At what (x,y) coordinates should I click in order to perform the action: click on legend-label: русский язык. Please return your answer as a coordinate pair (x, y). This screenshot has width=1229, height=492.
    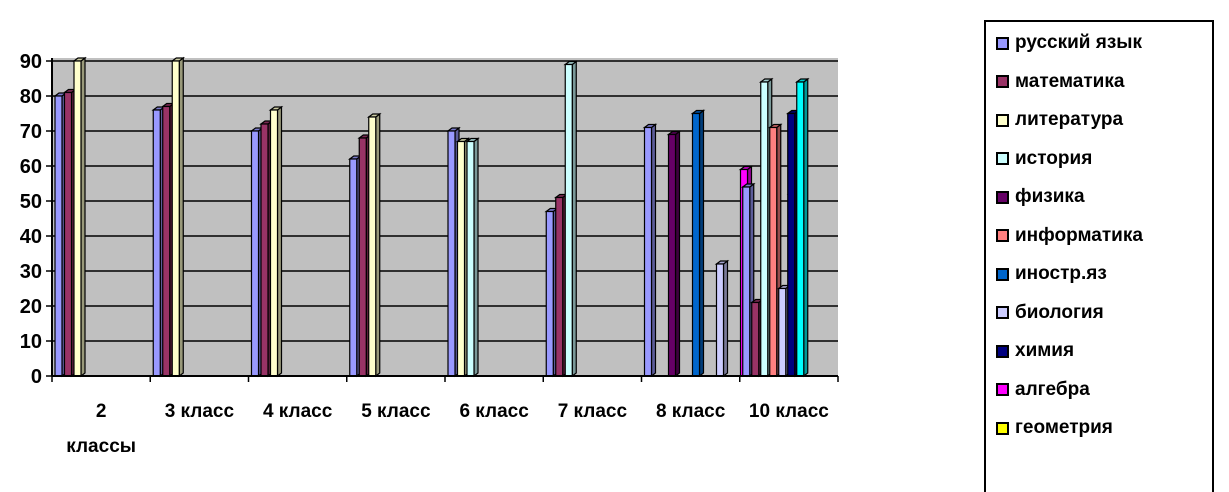
    Looking at the image, I should click on (1078, 42).